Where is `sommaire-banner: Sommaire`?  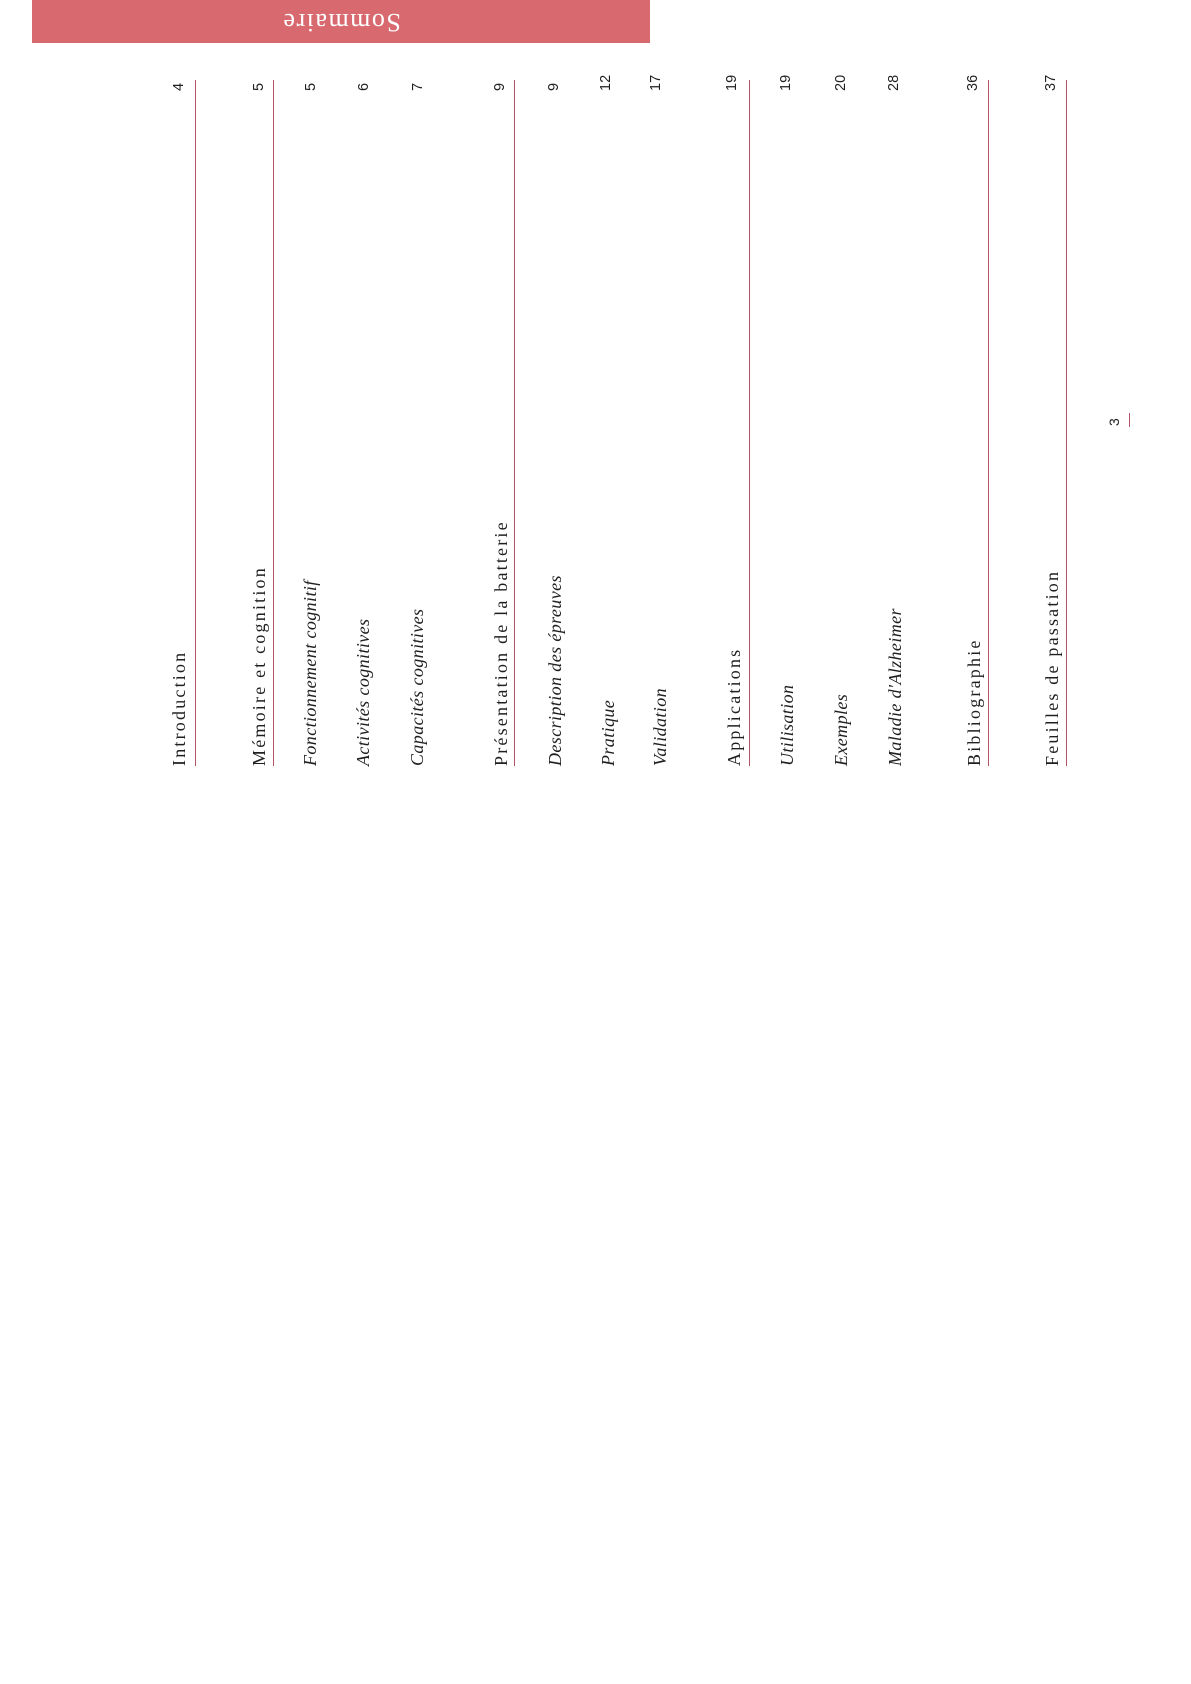
sommaire-banner: Sommaire is located at coordinates (341, 21).